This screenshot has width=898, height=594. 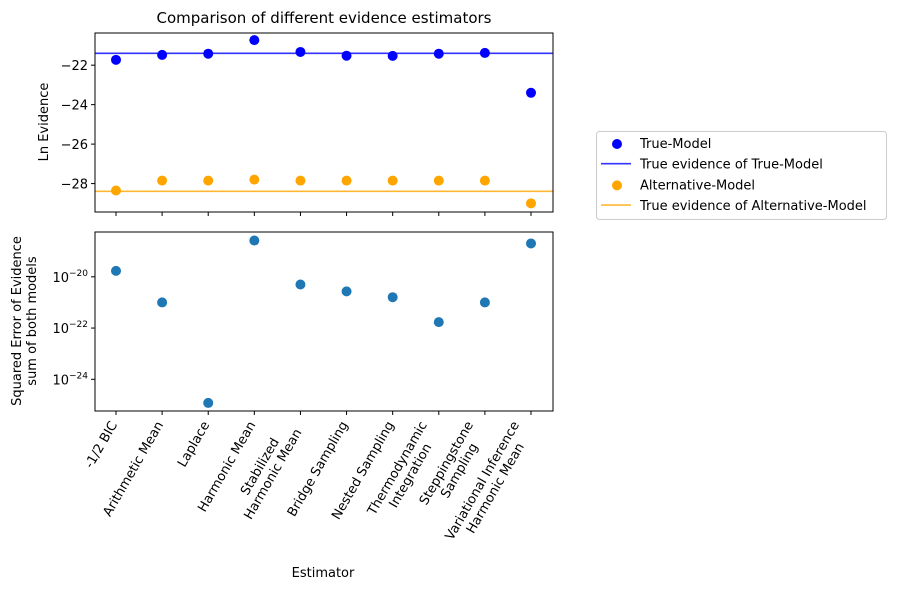 What do you see at coordinates (675, 144) in the screenshot?
I see `legend-label: True-Model` at bounding box center [675, 144].